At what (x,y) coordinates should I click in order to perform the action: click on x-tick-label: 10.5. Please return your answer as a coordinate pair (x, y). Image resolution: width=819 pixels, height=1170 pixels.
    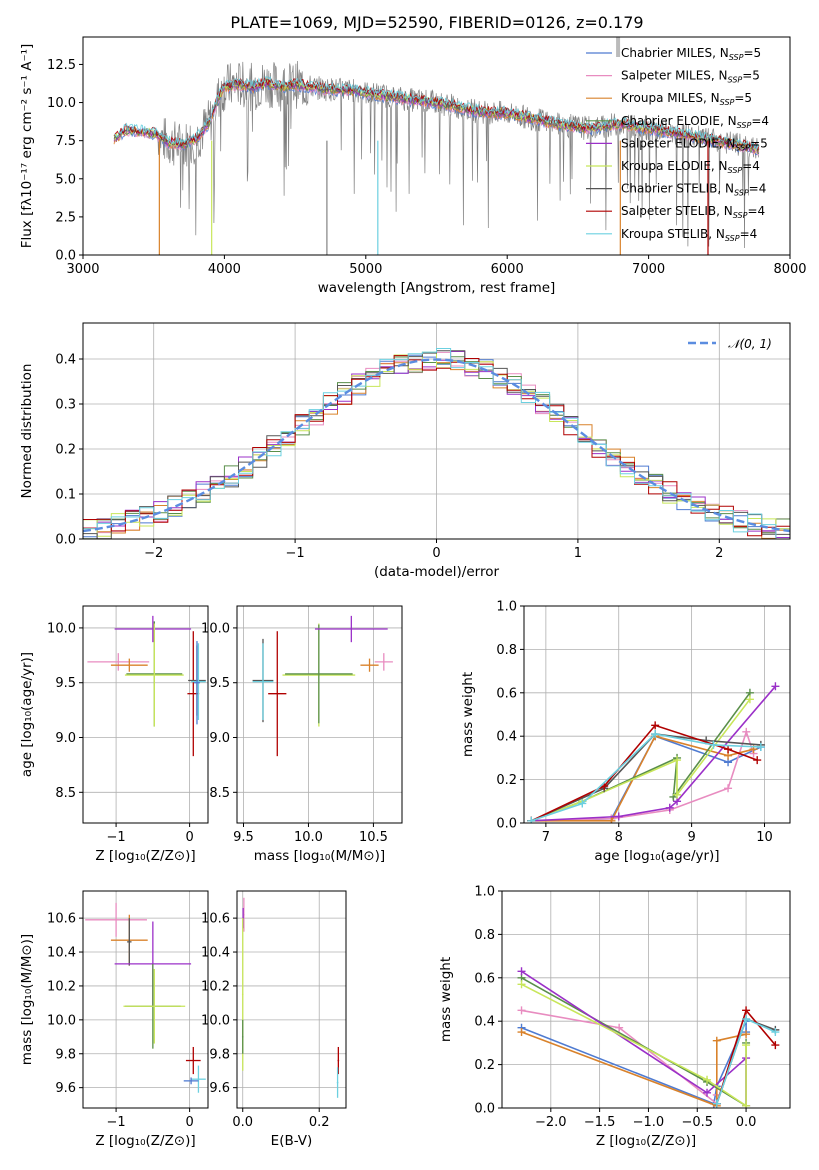
    Looking at the image, I should click on (373, 837).